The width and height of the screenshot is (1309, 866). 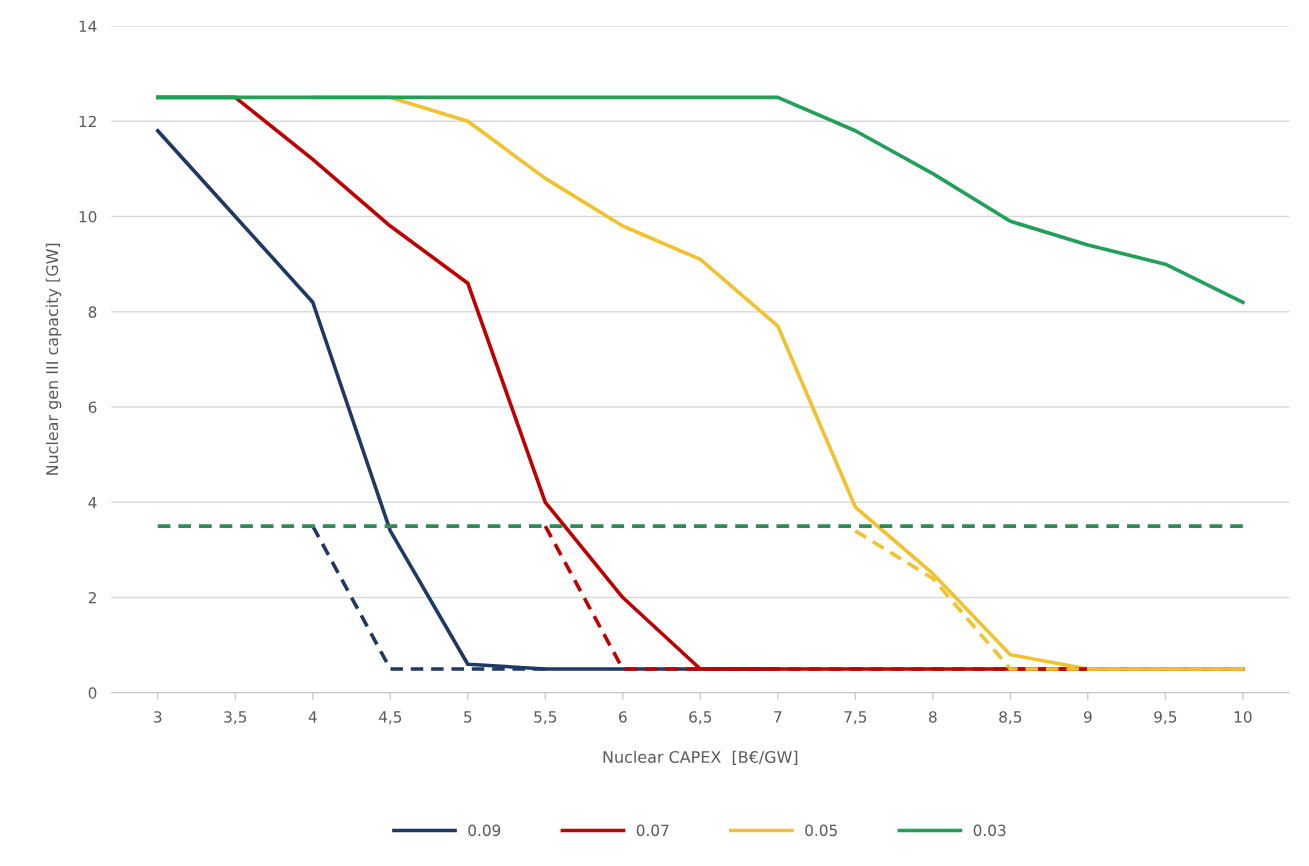 I want to click on y-tick-label: 12, so click(x=87, y=121).